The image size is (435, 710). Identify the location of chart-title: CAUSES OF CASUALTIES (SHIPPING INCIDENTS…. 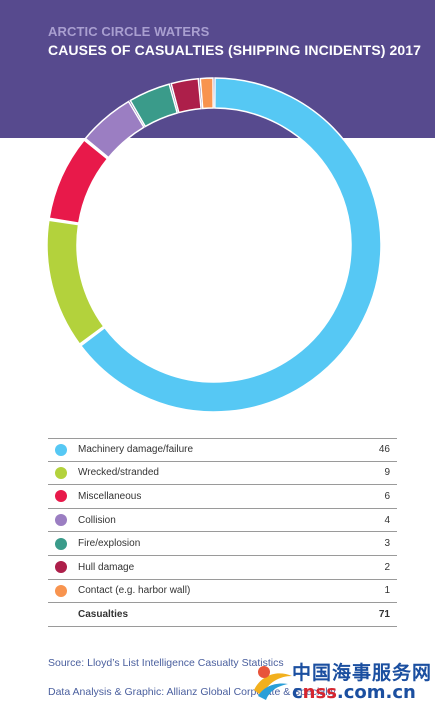
(235, 50).